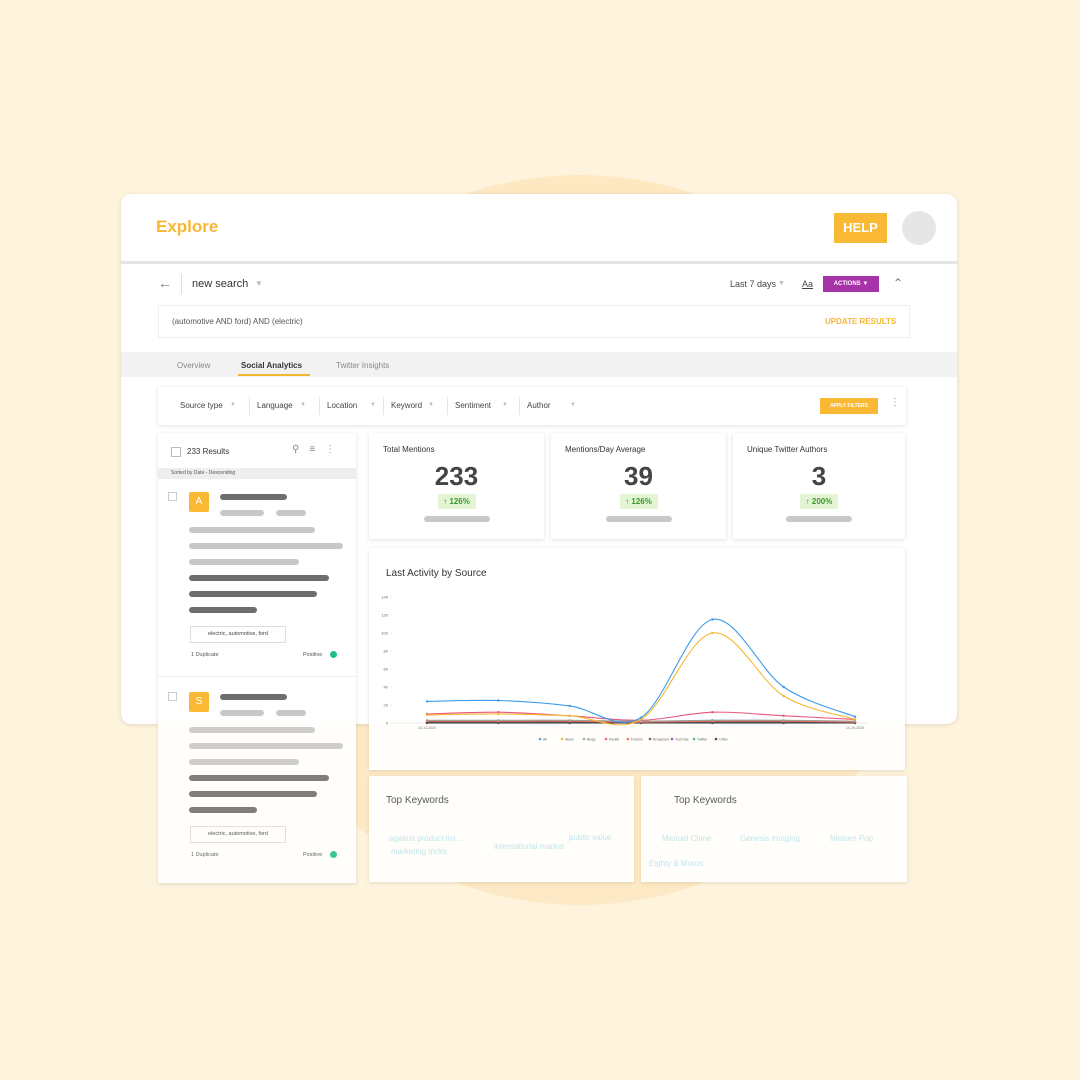  I want to click on back-arrow: ←, so click(165, 283).